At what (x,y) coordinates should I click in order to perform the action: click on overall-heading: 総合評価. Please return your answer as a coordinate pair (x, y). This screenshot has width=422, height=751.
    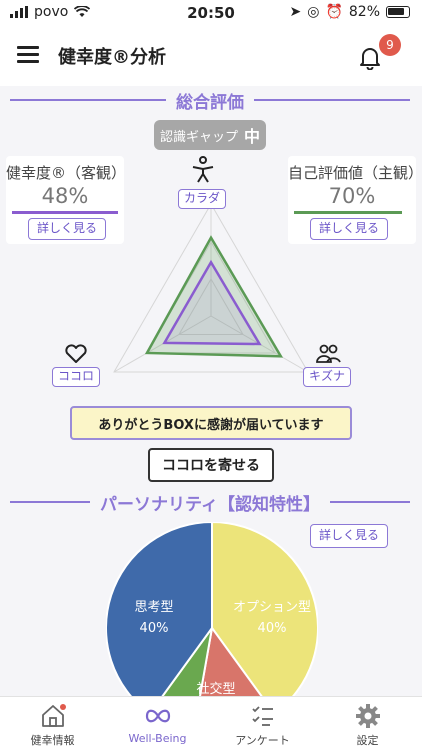
    Looking at the image, I should click on (210, 102).